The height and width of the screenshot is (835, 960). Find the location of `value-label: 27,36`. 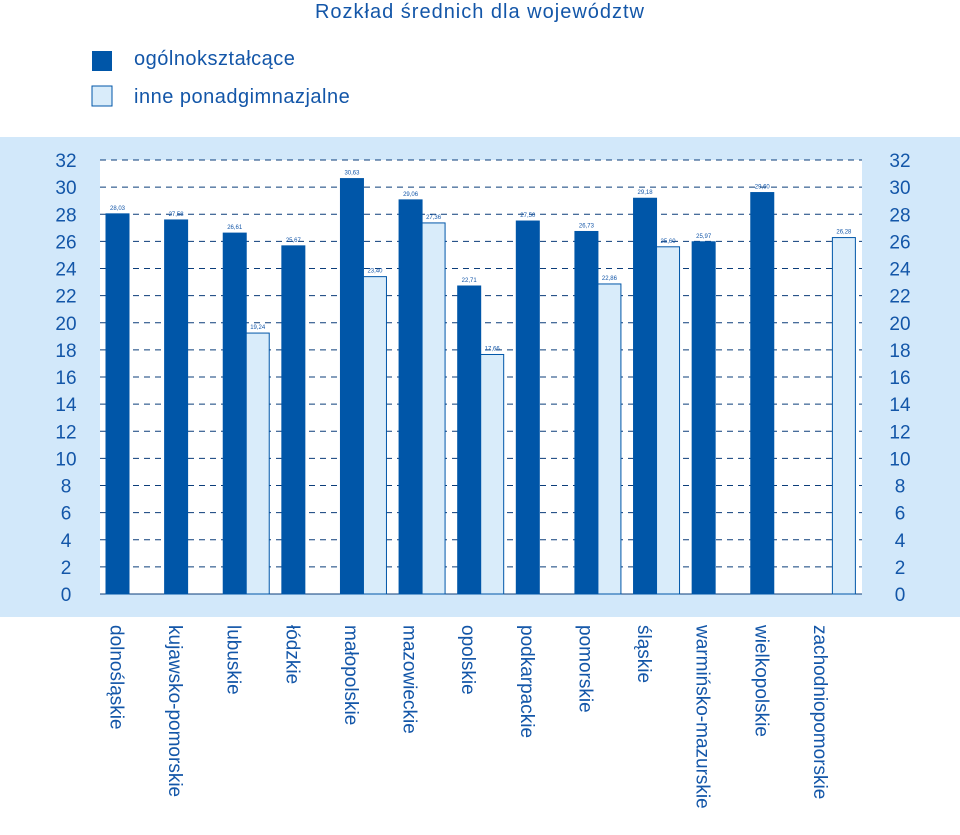

value-label: 27,36 is located at coordinates (434, 218).